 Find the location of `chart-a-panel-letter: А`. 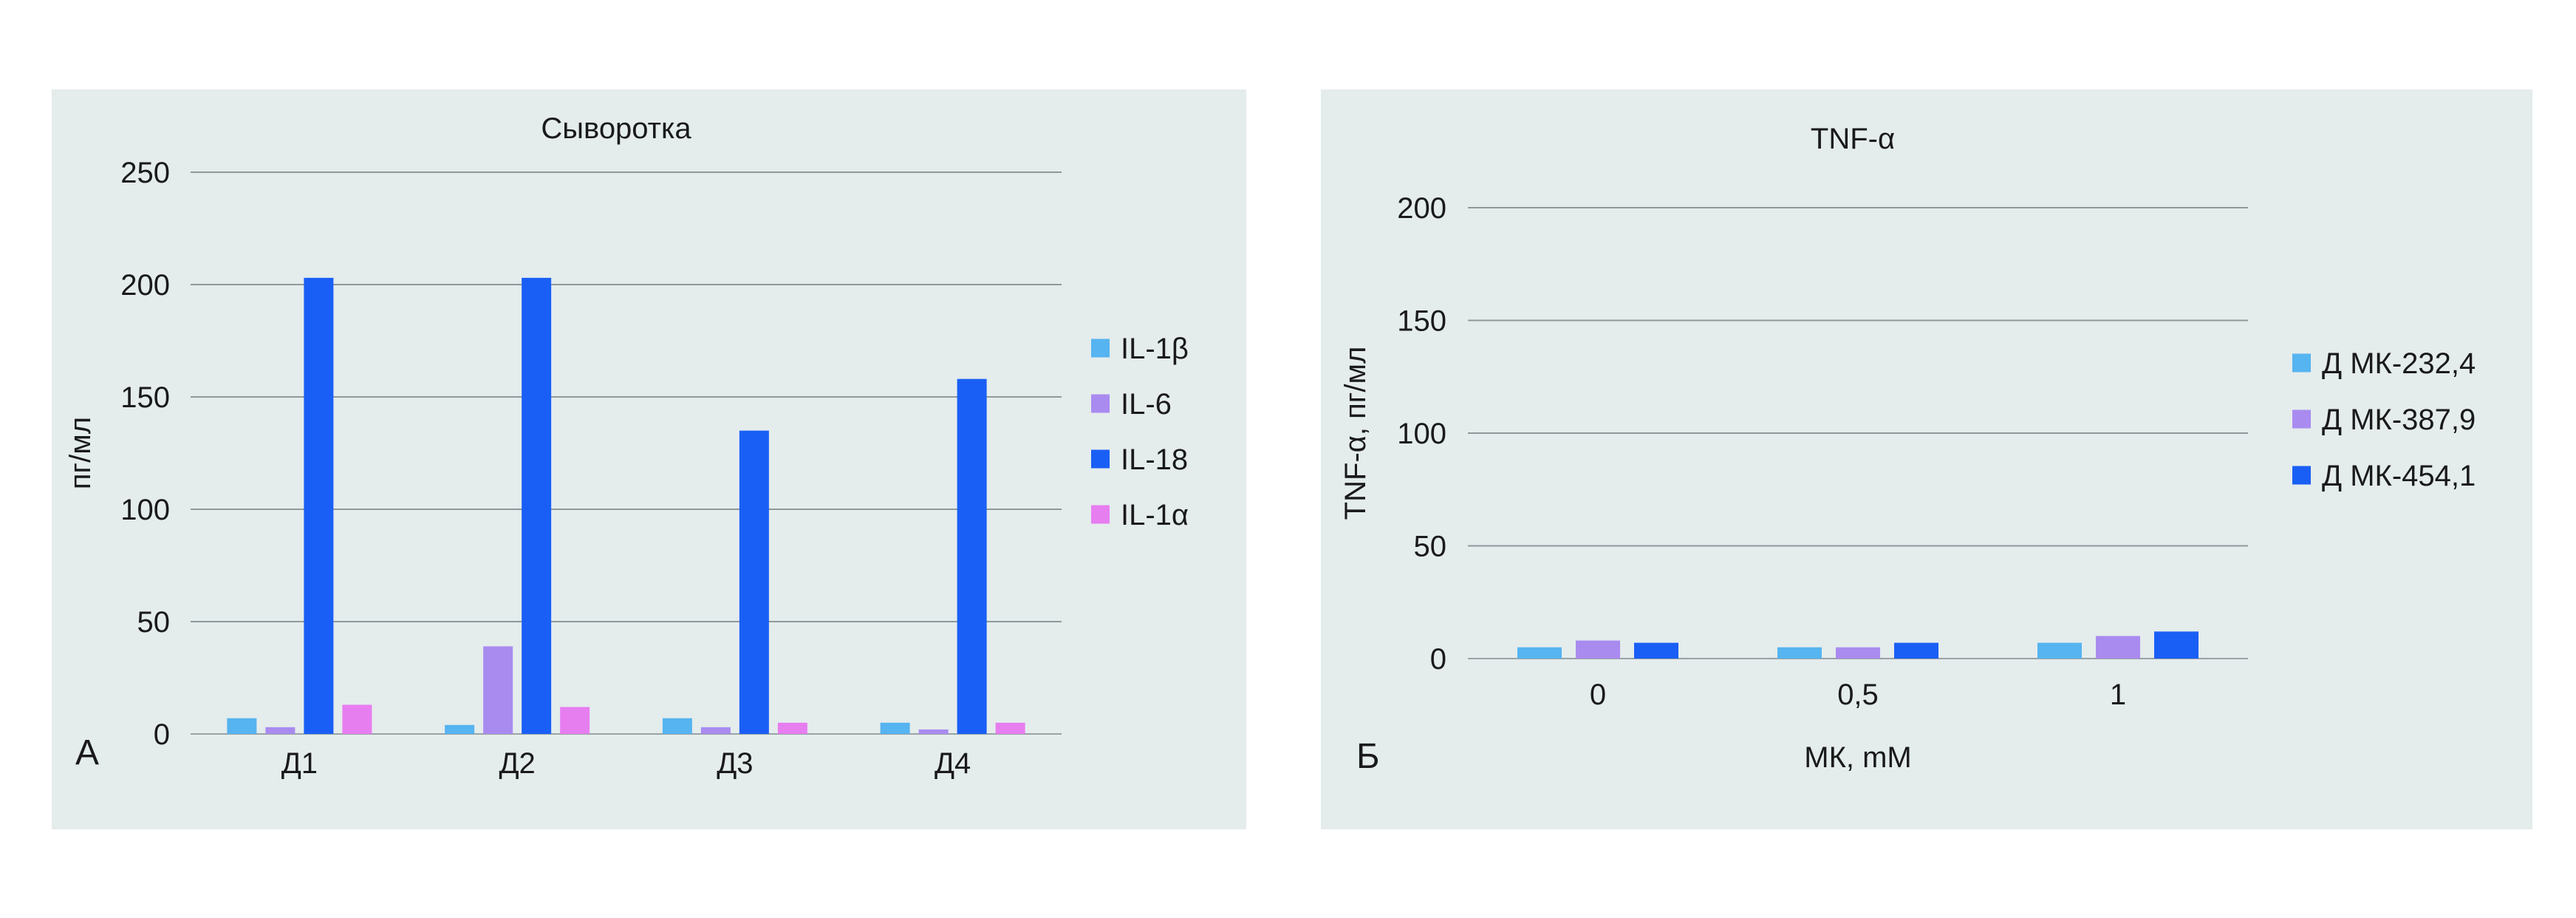

chart-a-panel-letter: А is located at coordinates (87, 752).